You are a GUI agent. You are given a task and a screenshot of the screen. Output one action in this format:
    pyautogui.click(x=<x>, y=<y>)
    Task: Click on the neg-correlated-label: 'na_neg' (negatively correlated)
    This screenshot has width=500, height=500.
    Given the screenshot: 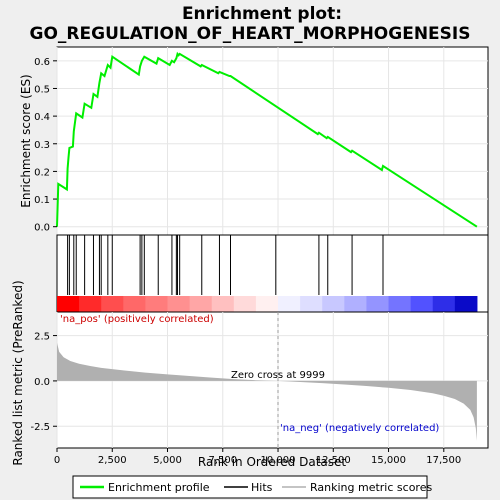 What is the action you would take?
    pyautogui.click(x=359, y=428)
    